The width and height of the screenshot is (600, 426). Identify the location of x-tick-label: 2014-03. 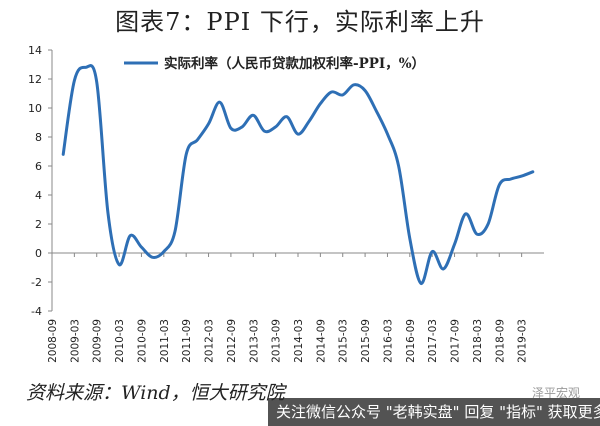
(299, 341).